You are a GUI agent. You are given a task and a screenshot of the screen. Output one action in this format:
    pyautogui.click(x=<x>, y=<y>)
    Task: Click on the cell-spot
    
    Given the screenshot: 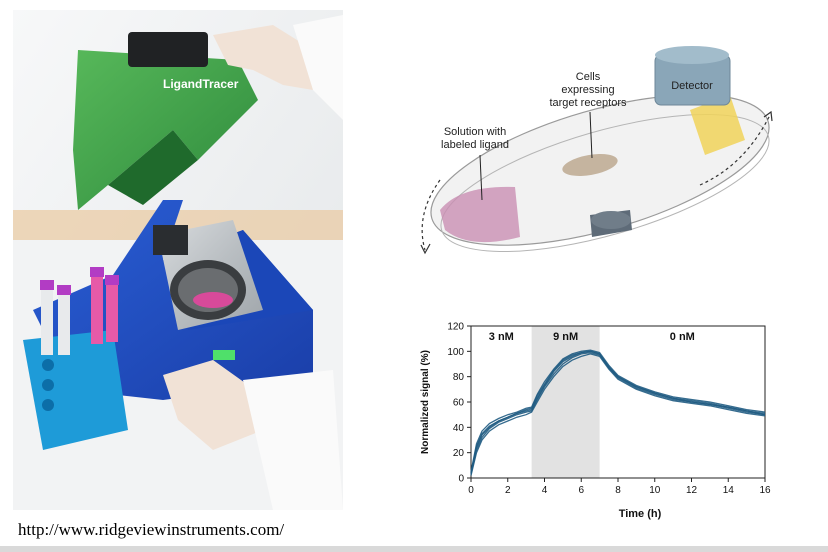 What is the action you would take?
    pyautogui.click(x=590, y=165)
    